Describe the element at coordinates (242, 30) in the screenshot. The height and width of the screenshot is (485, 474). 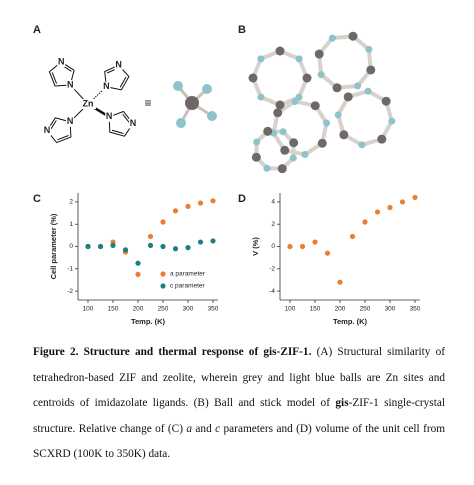
I see `panel-label: B` at that location.